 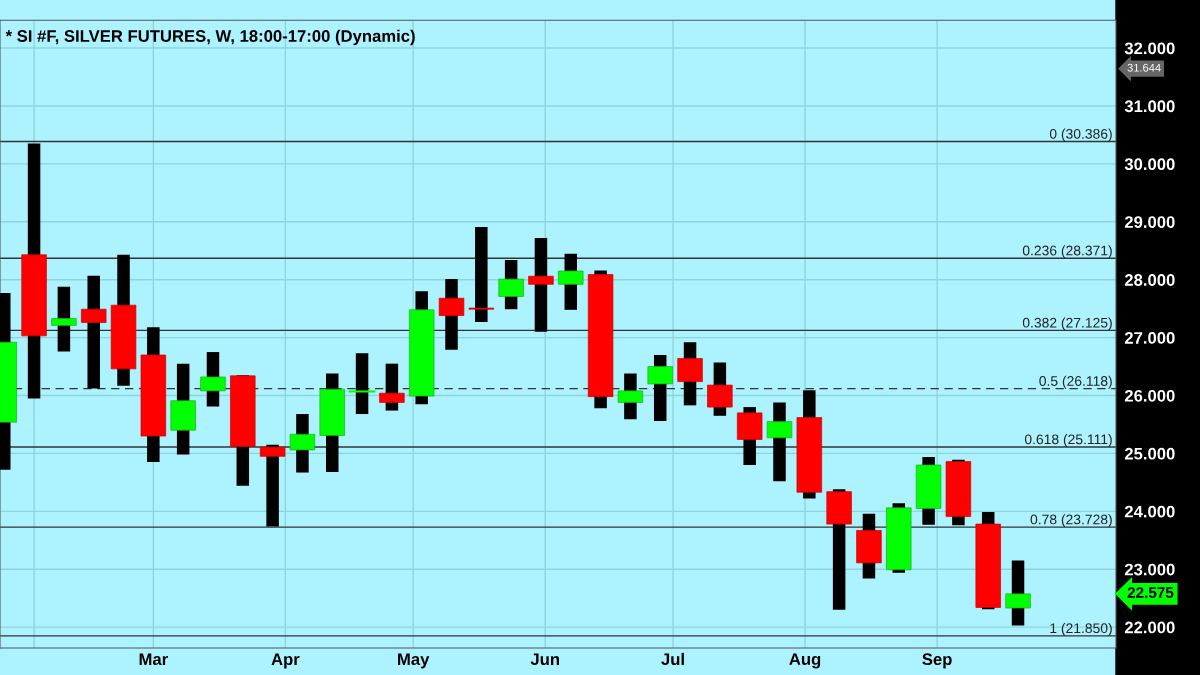 I want to click on x-tick-label: May, so click(x=414, y=661).